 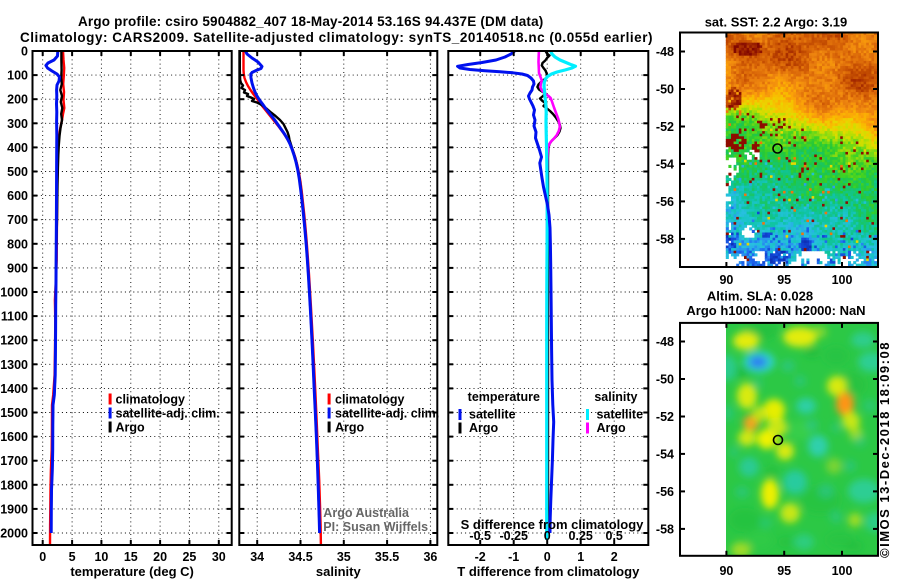 I want to click on svg-text: 800, so click(x=17, y=244).